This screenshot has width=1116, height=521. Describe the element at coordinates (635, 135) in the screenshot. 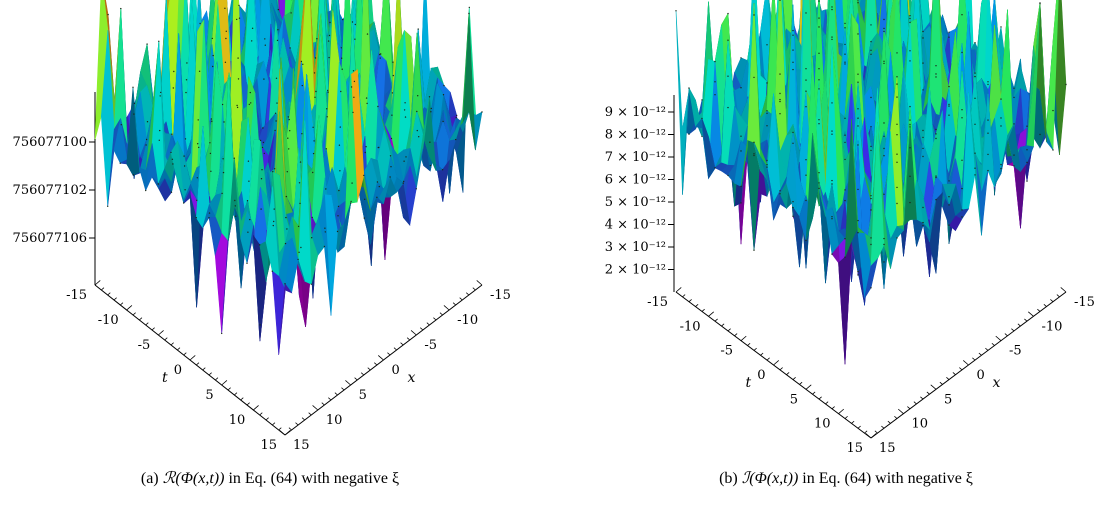

I see `z-tick-label: 8 × 10⁻¹²` at that location.